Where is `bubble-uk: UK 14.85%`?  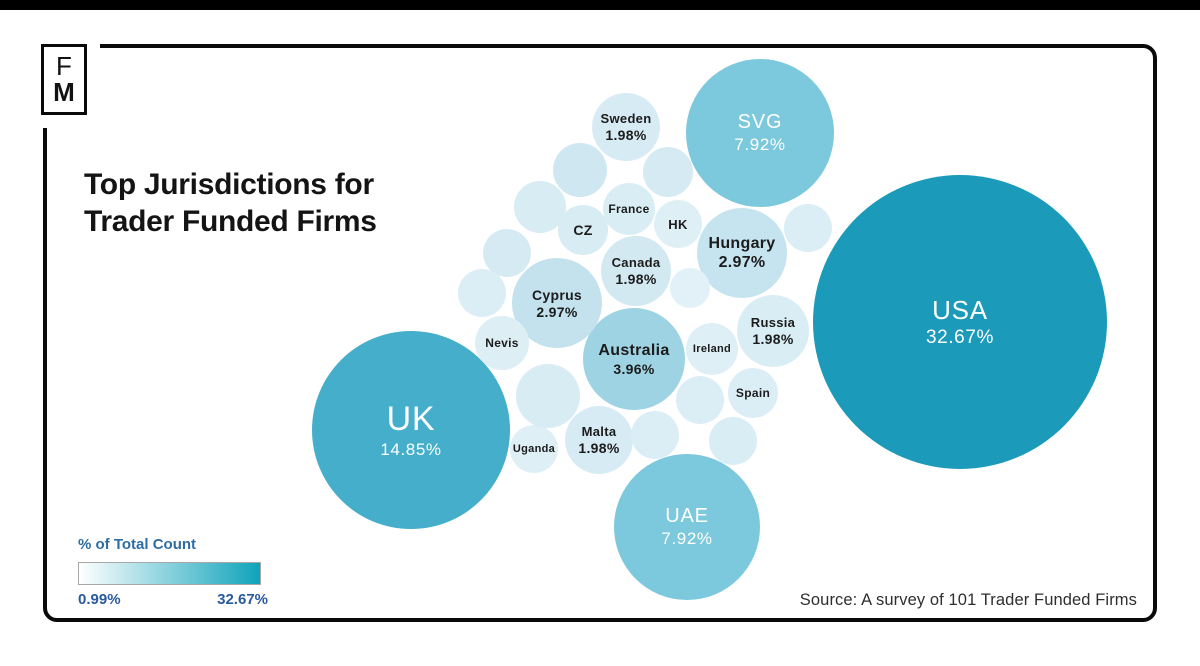
bubble-uk: UK 14.85% is located at coordinates (411, 430).